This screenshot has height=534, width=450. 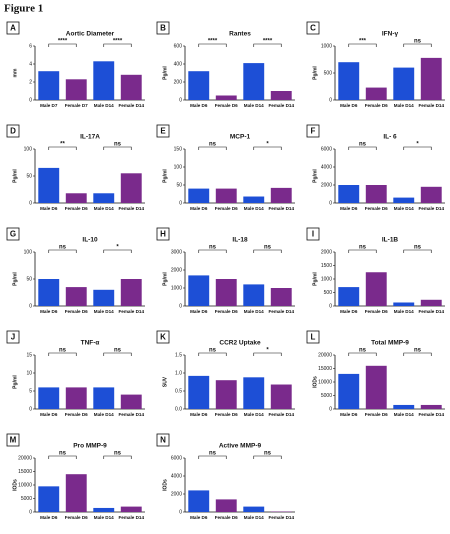 What do you see at coordinates (176, 288) in the screenshot?
I see `y-tick-label: 1000` at bounding box center [176, 288].